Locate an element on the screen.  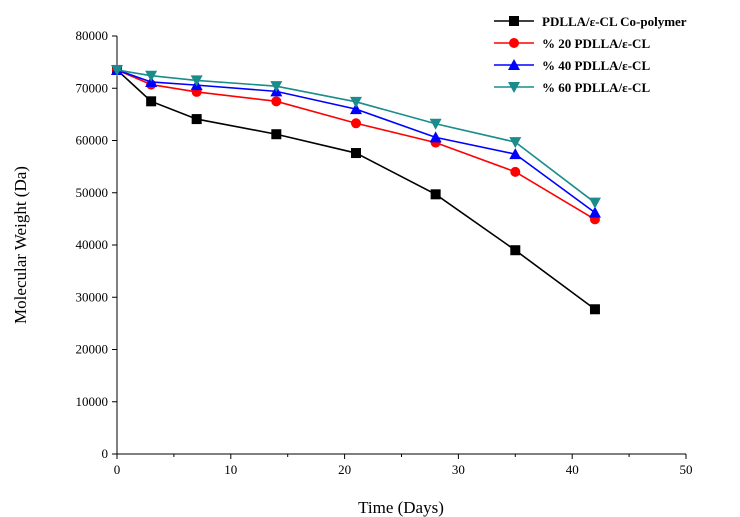
y-tick-label: 60000 is located at coordinates (92, 140).